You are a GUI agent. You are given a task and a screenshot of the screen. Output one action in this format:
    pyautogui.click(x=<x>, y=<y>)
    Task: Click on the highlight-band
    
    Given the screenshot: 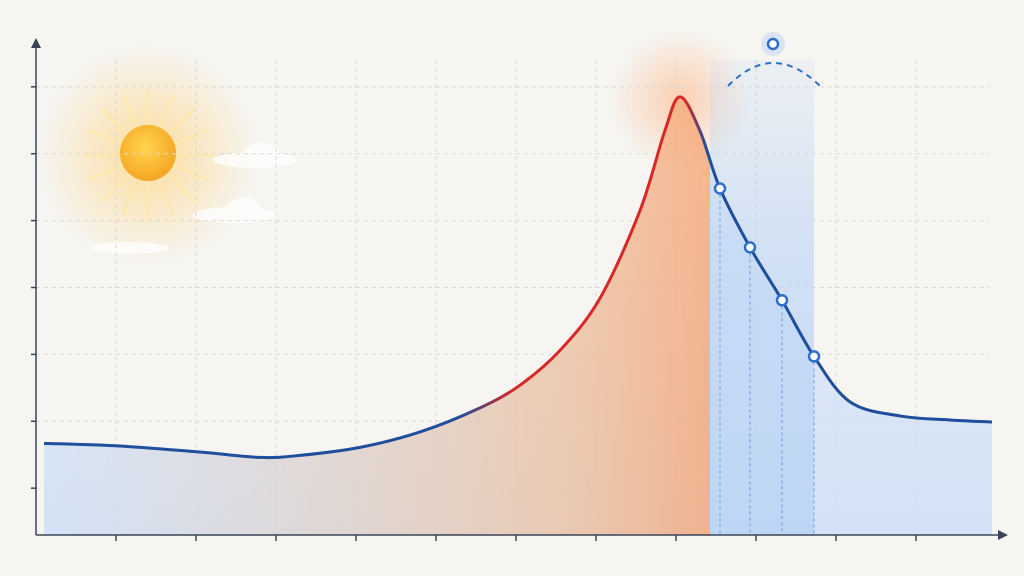 What is the action you would take?
    pyautogui.click(x=762, y=297)
    